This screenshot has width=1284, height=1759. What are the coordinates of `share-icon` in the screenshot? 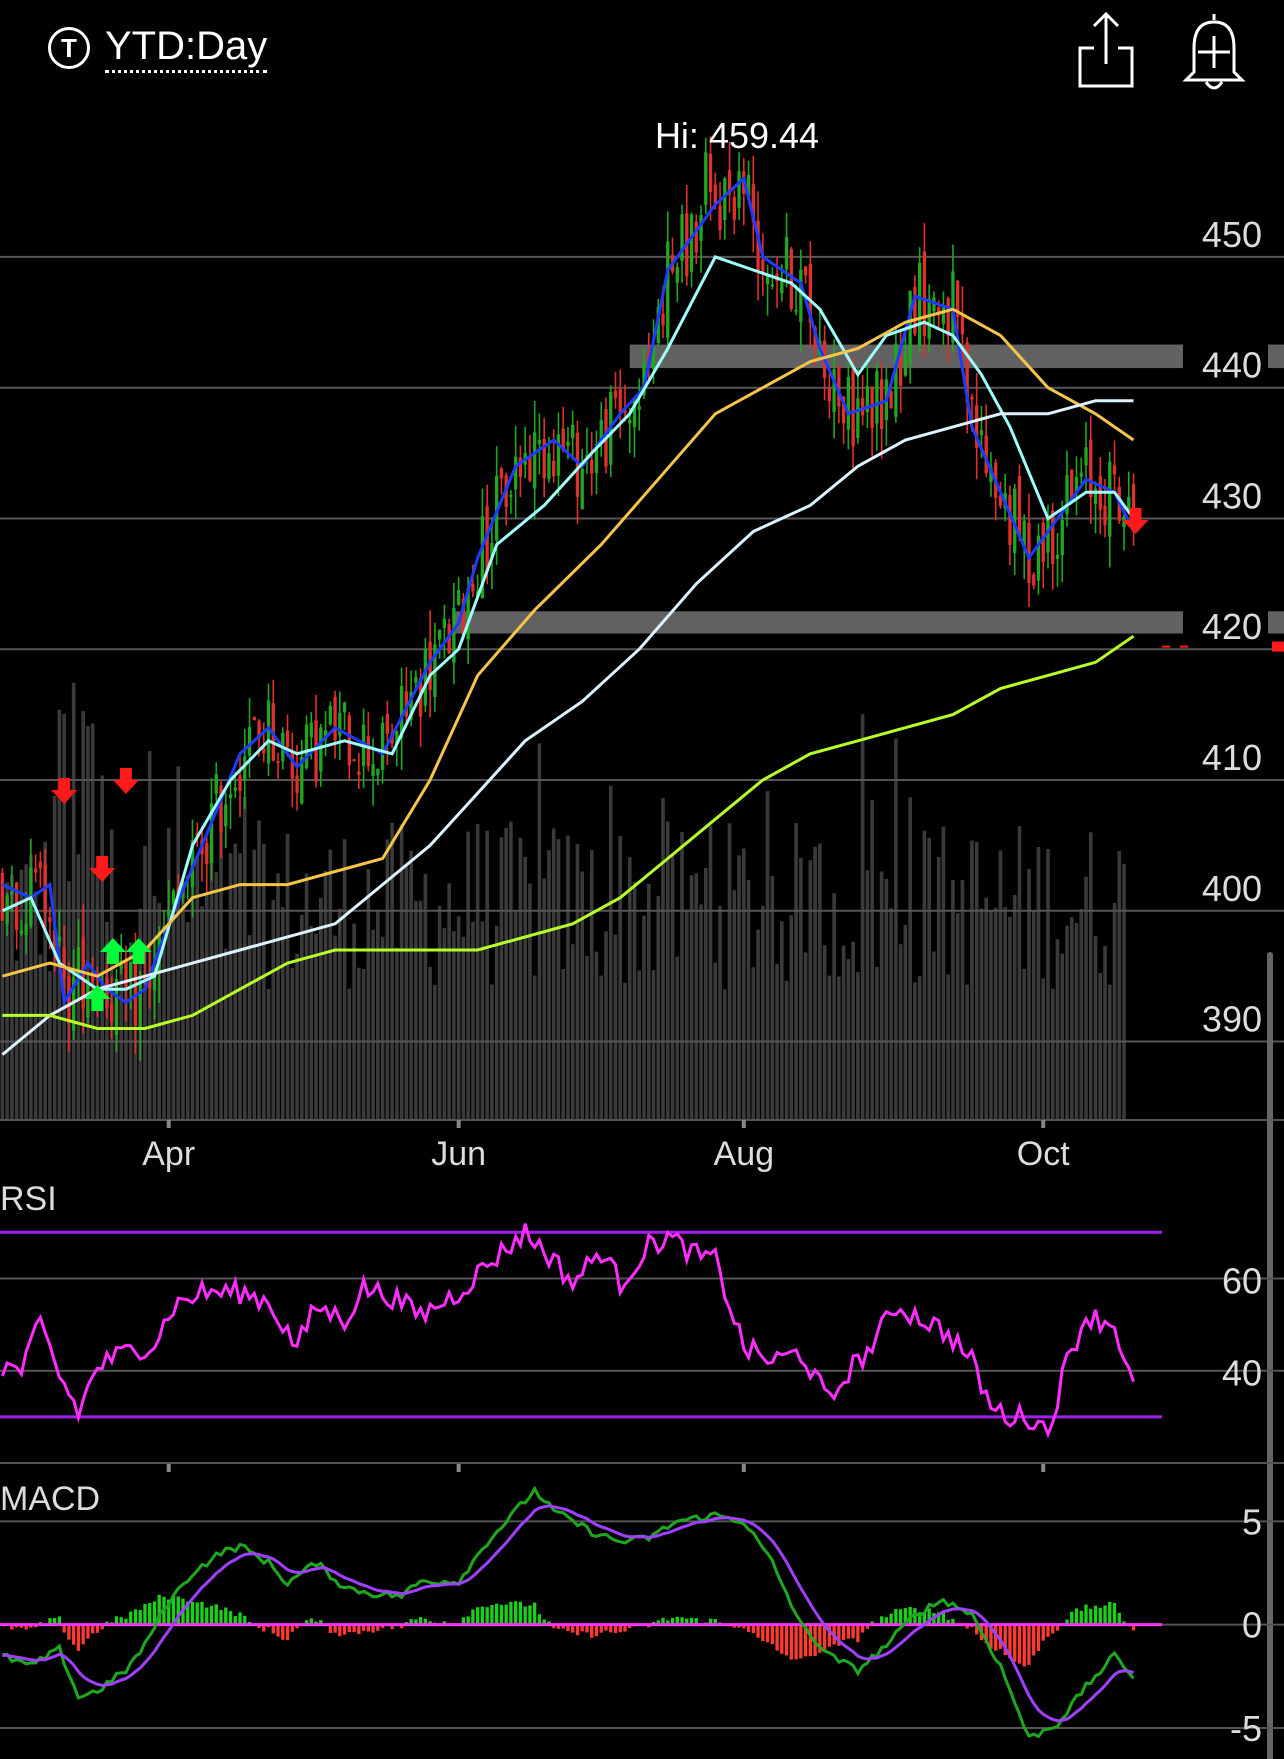 It's located at (1106, 50).